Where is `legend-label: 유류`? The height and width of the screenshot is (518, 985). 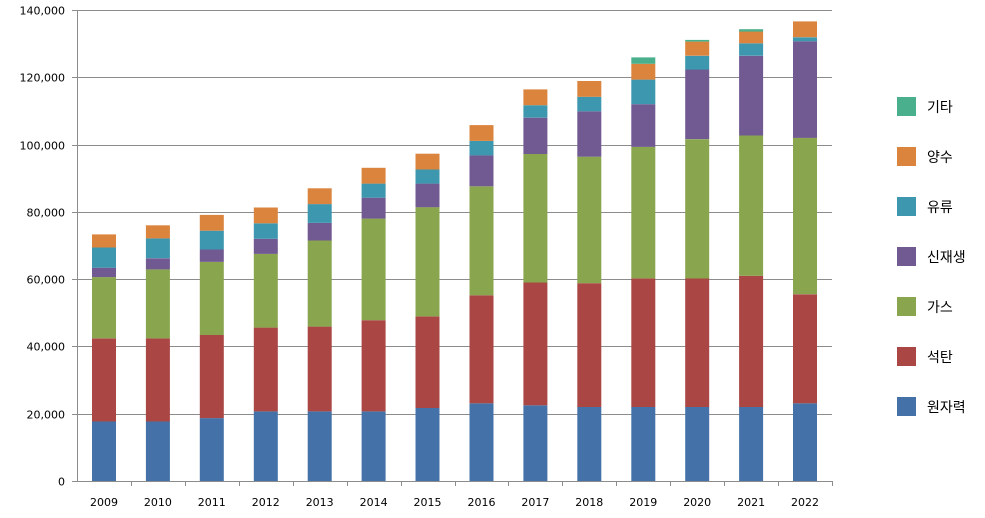
legend-label: 유류 is located at coordinates (940, 208).